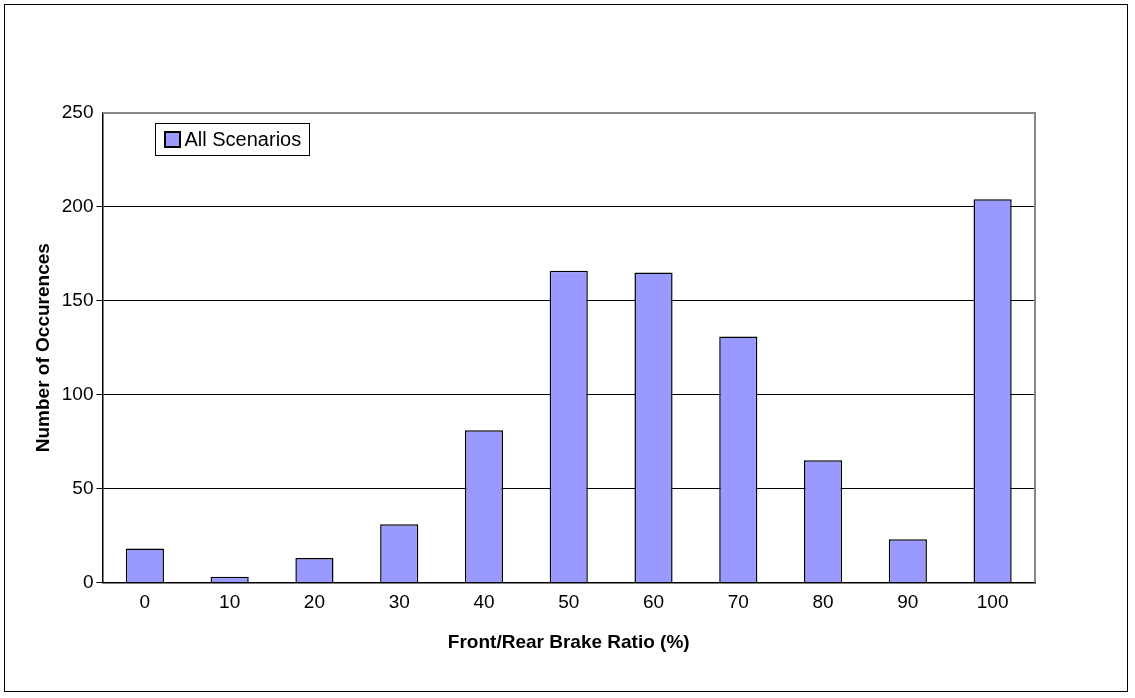 This screenshot has height=698, width=1135. Describe the element at coordinates (992, 602) in the screenshot. I see `x-tick-label: 100` at that location.